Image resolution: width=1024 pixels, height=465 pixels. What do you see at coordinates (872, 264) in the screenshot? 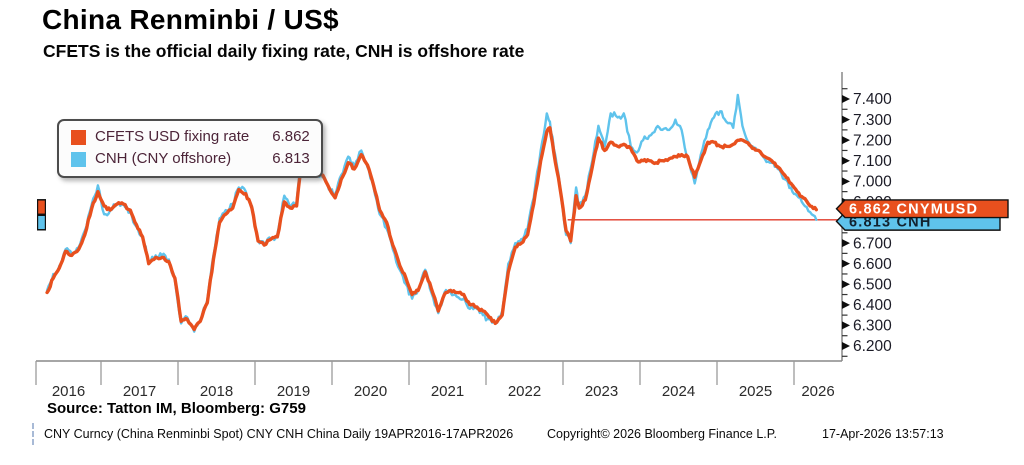
I see `y-axis-label: 6.600` at bounding box center [872, 264].